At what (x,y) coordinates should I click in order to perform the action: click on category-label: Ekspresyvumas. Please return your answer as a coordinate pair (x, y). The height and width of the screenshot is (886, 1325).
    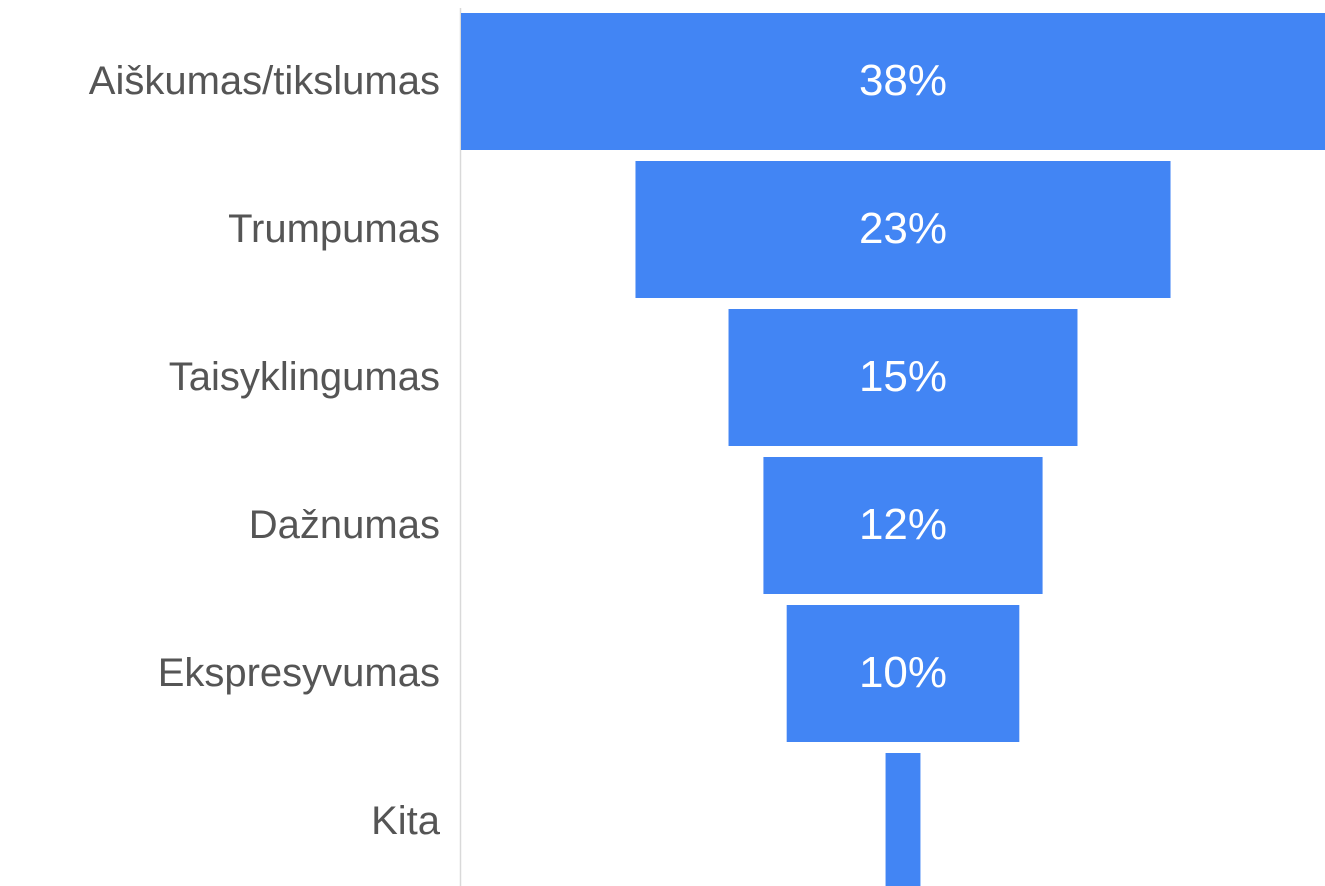
    Looking at the image, I should click on (299, 673).